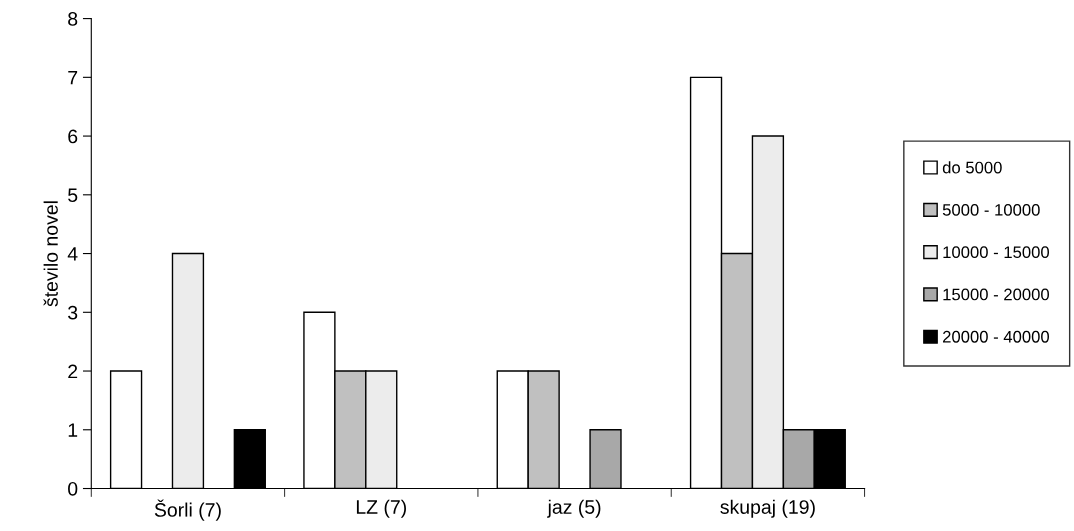  Describe the element at coordinates (72, 254) in the screenshot. I see `y-tick-label: 4` at that location.